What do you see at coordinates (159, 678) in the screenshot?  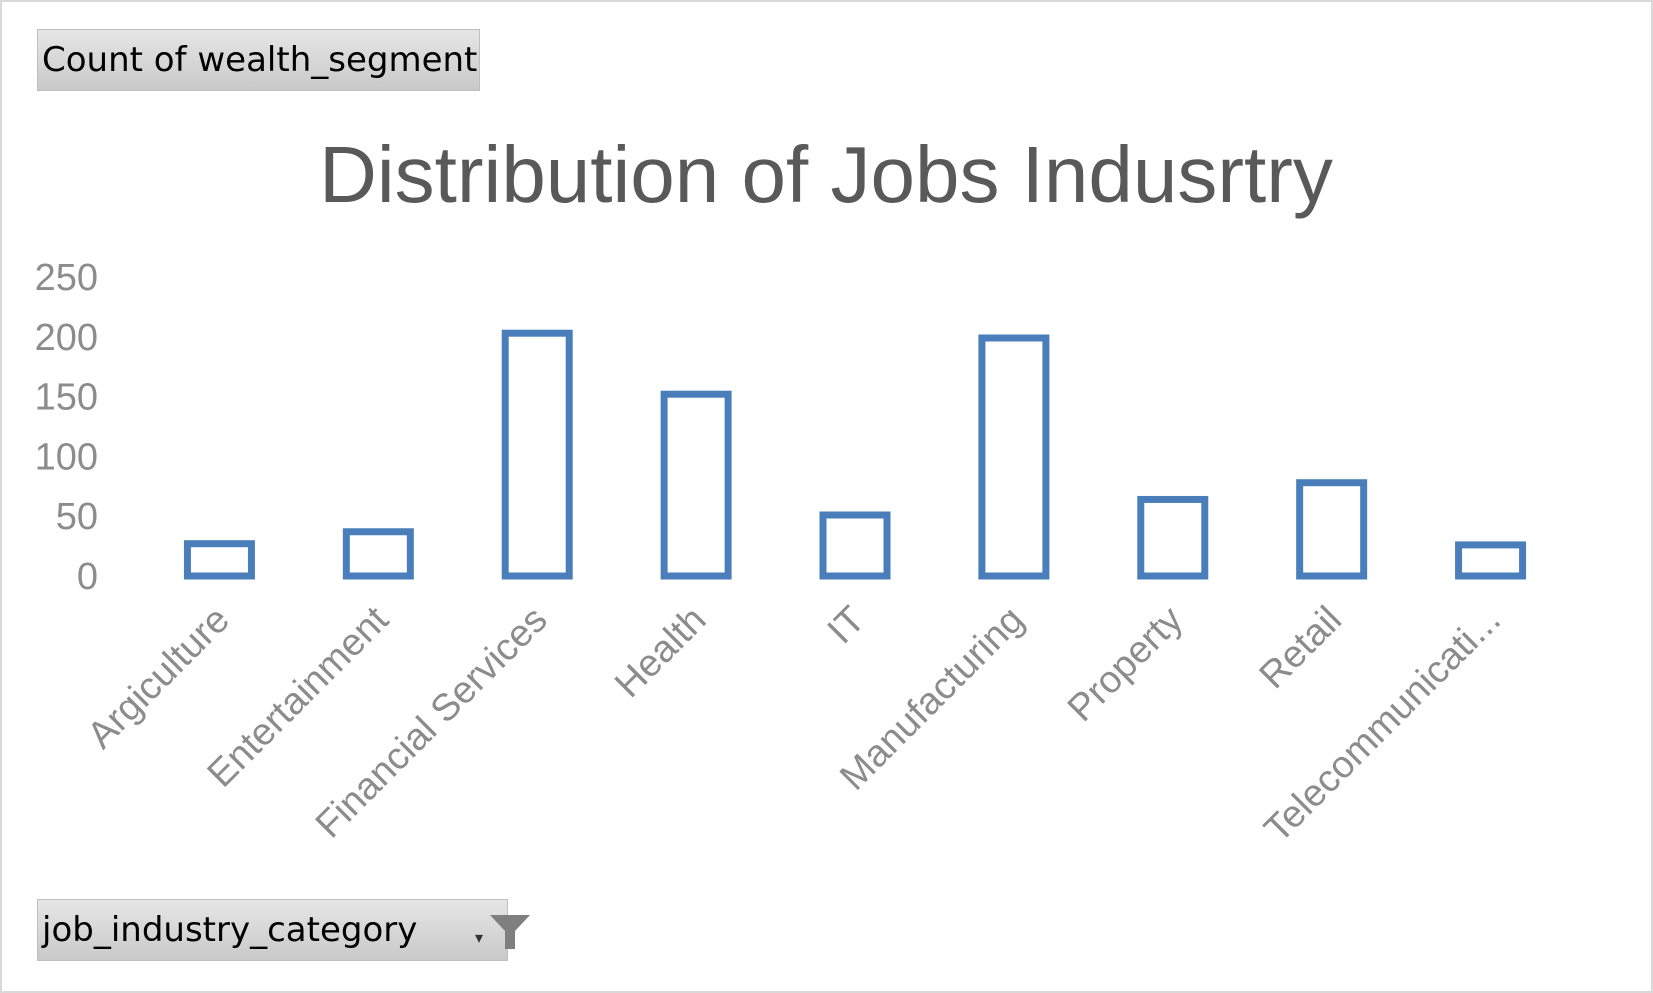 I see `x-tick-label: Argiculture` at bounding box center [159, 678].